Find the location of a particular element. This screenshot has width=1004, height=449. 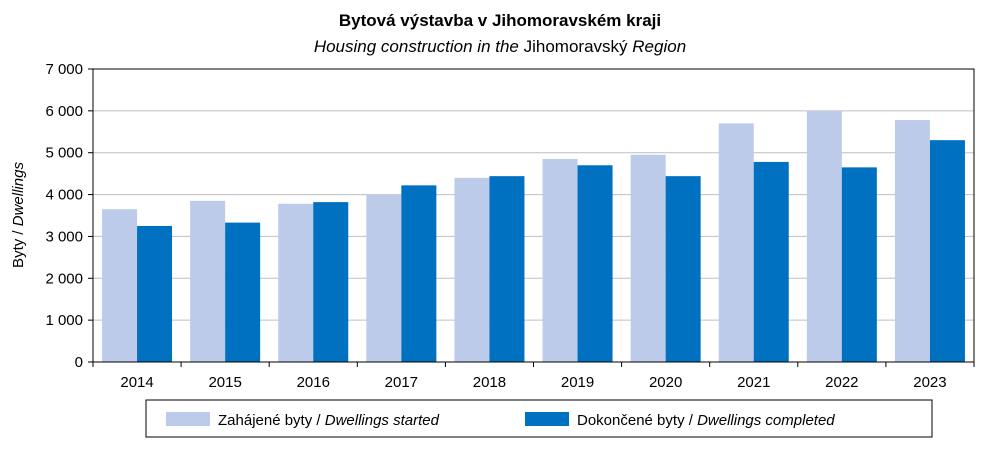

x-tick-label: 2015 is located at coordinates (224, 382).